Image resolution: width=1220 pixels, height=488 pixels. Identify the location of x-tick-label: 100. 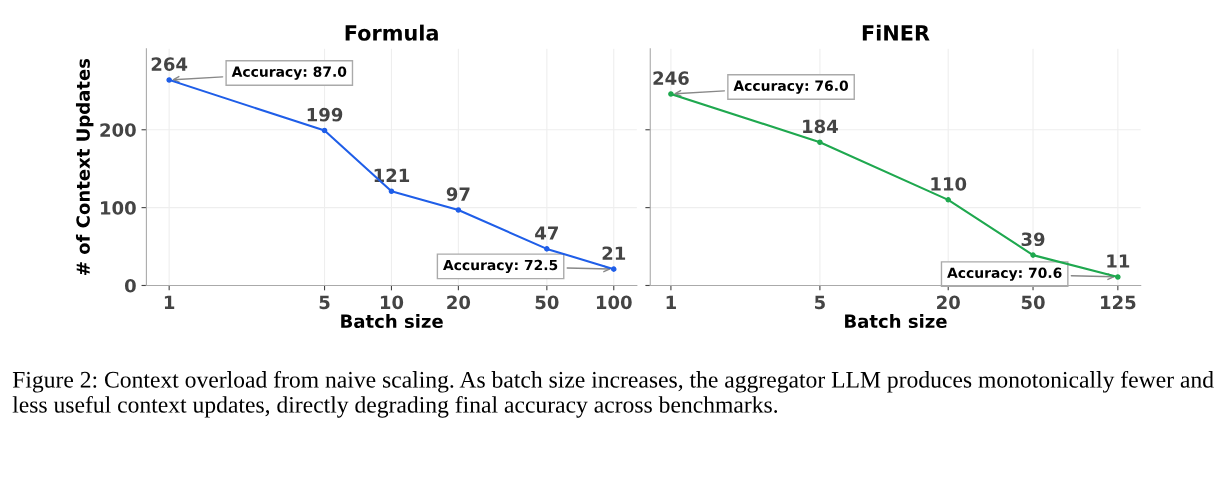
(614, 302).